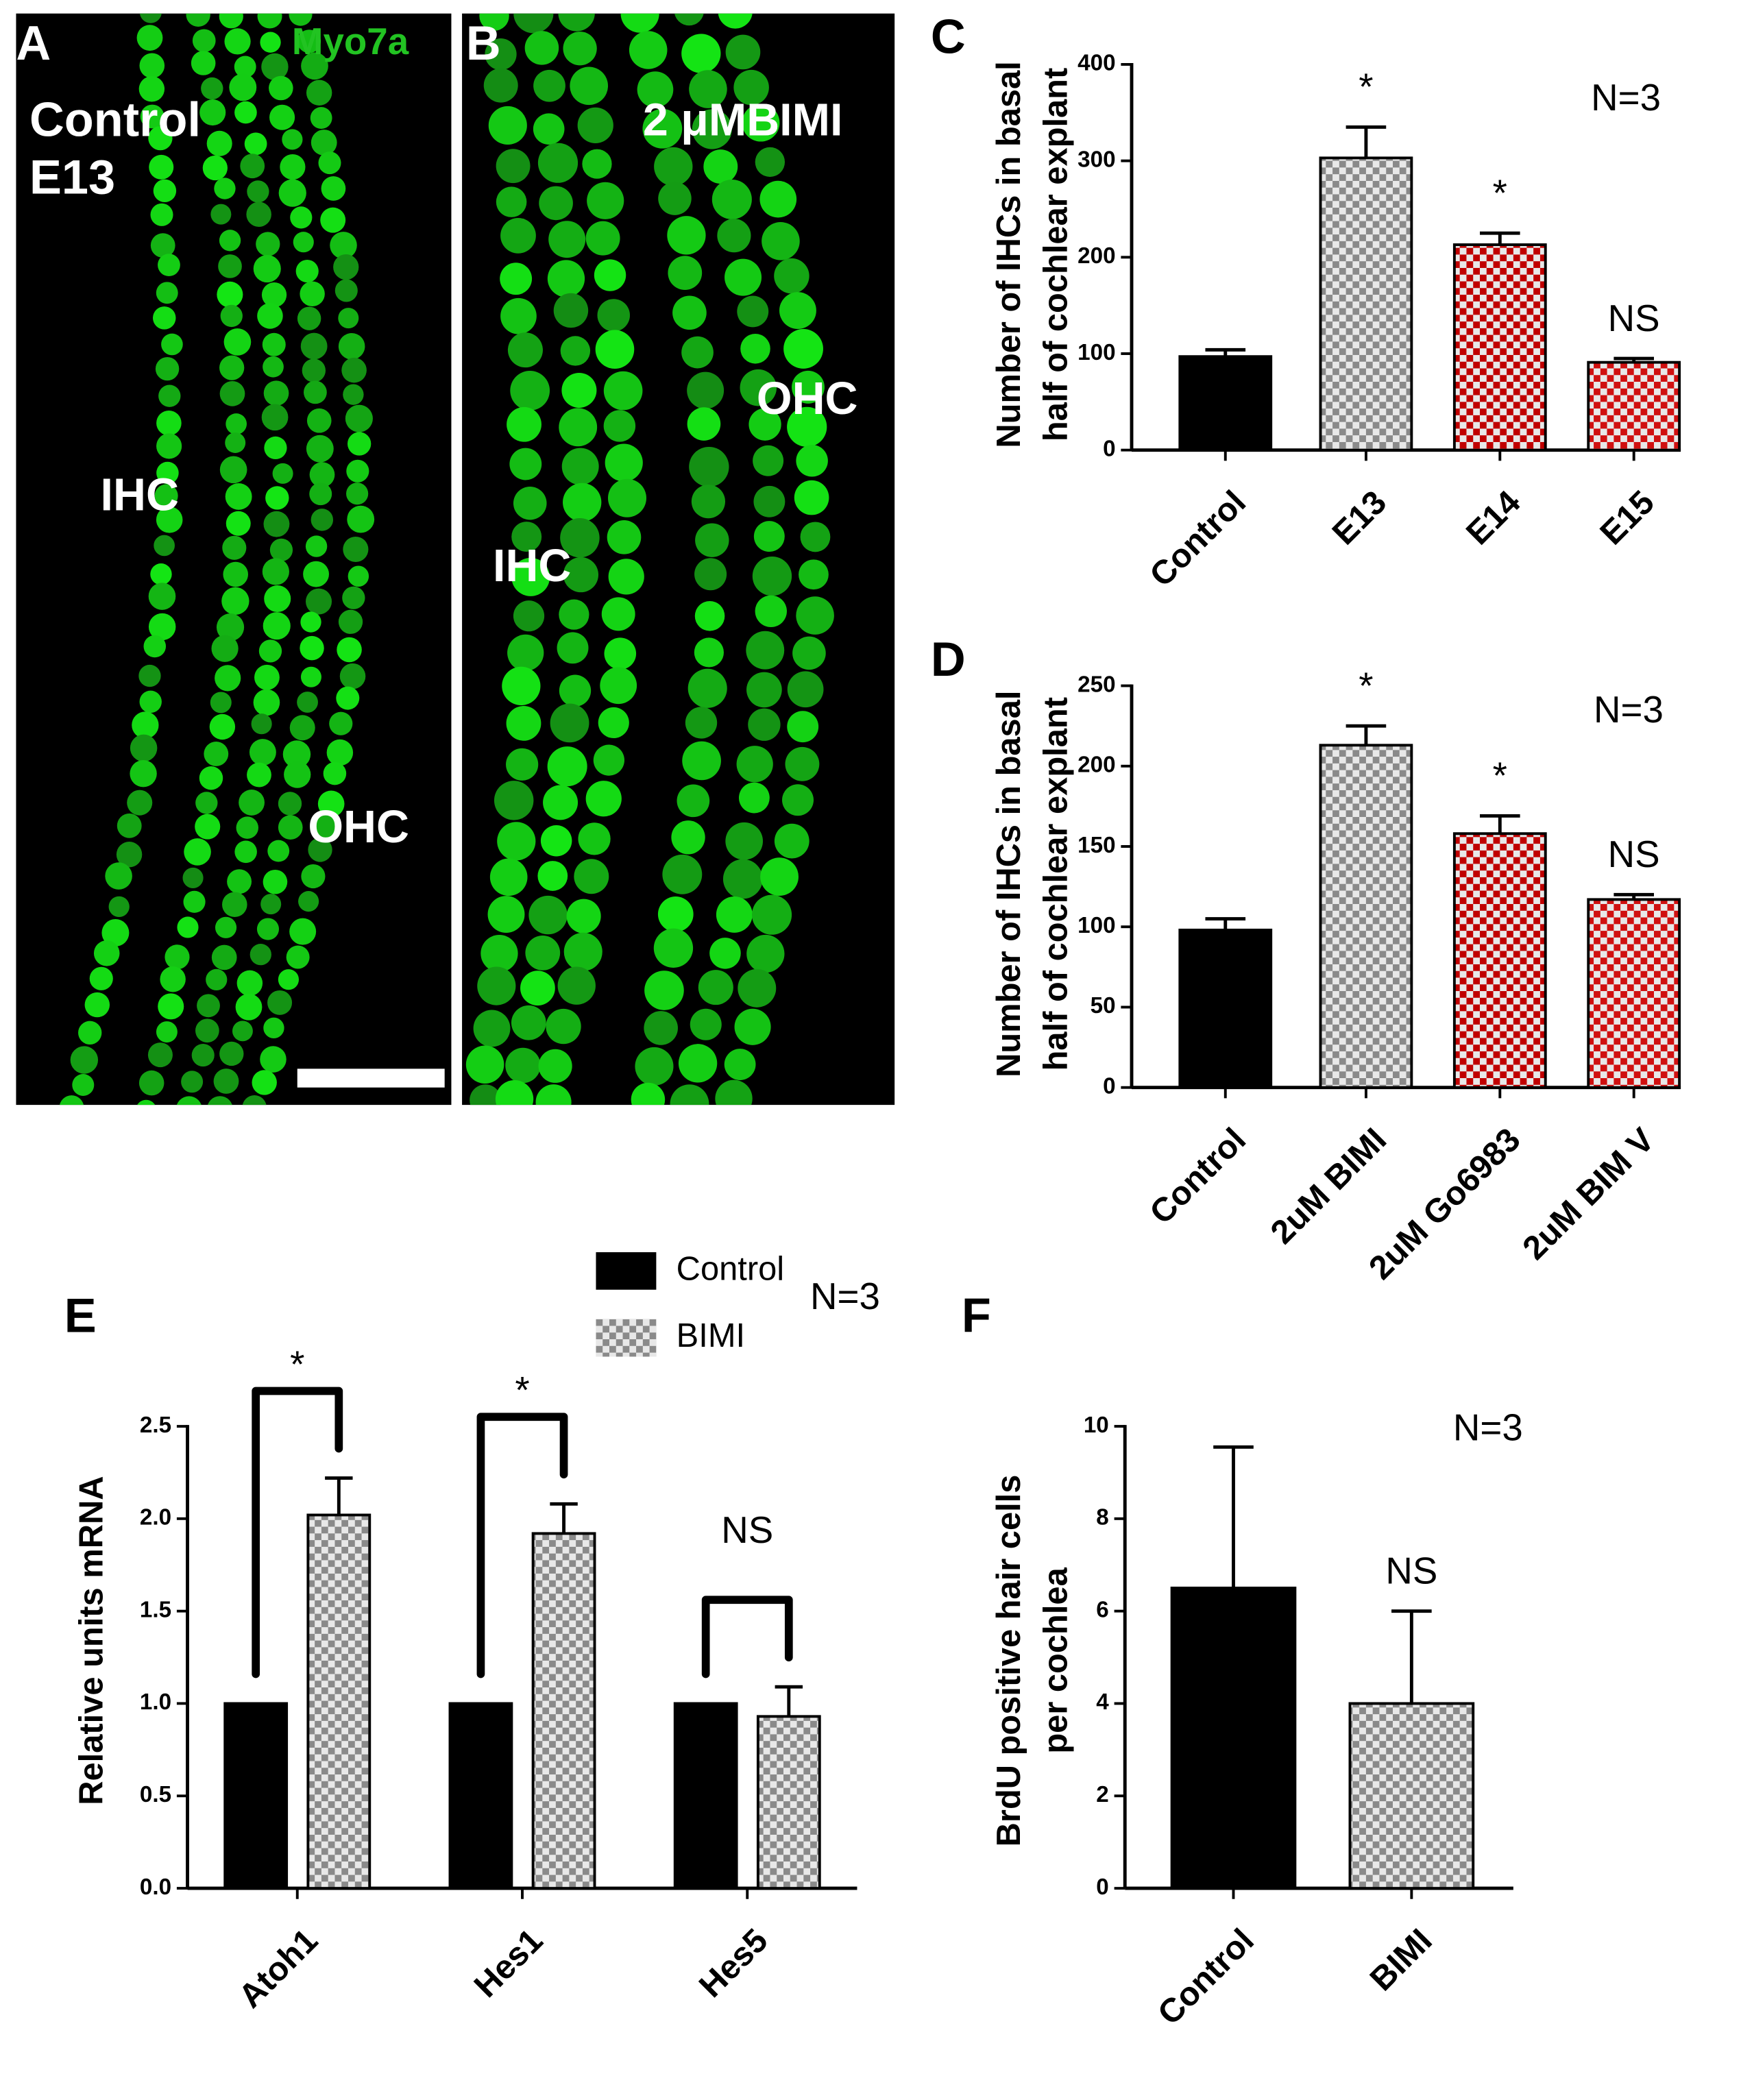 This screenshot has height=2100, width=1741. I want to click on legend-label: BIMI, so click(711, 1336).